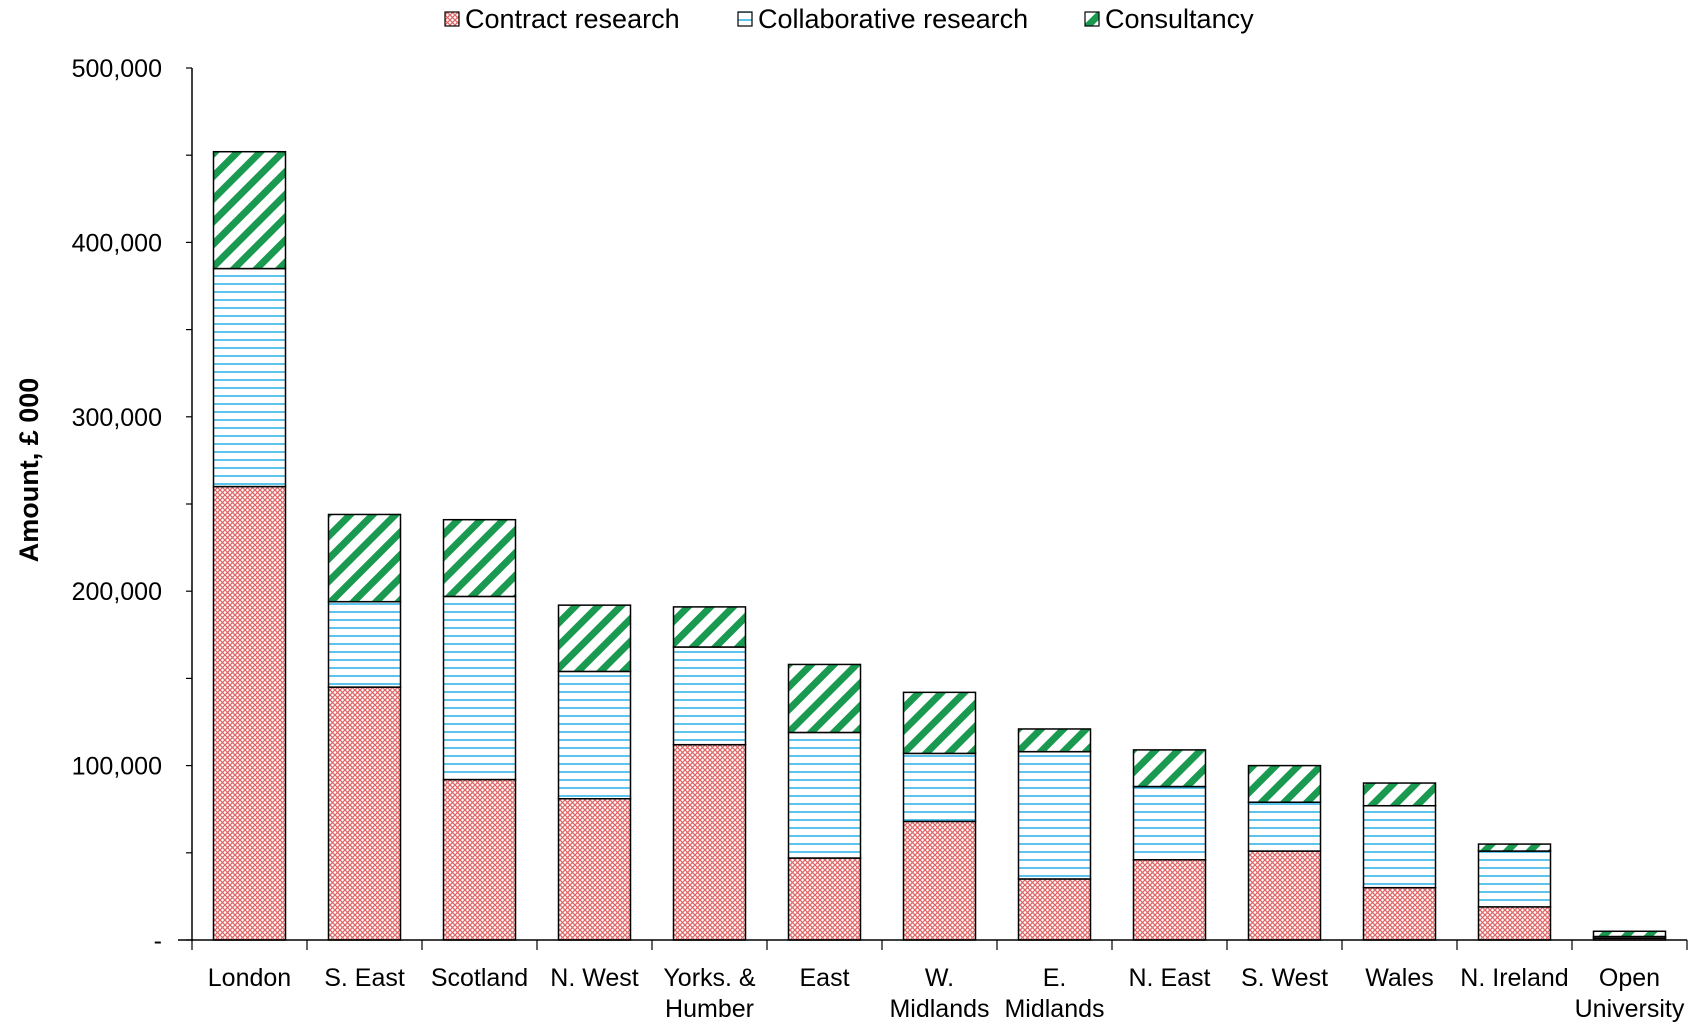 This screenshot has width=1690, height=1028. I want to click on legend-label: Contract research, so click(572, 19).